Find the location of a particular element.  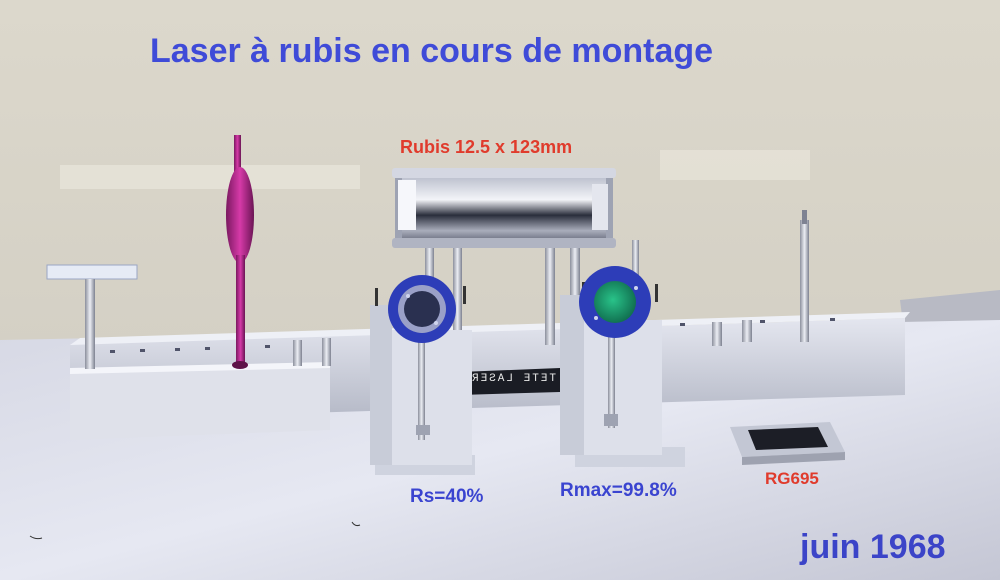

rg695-filter is located at coordinates (787, 443).